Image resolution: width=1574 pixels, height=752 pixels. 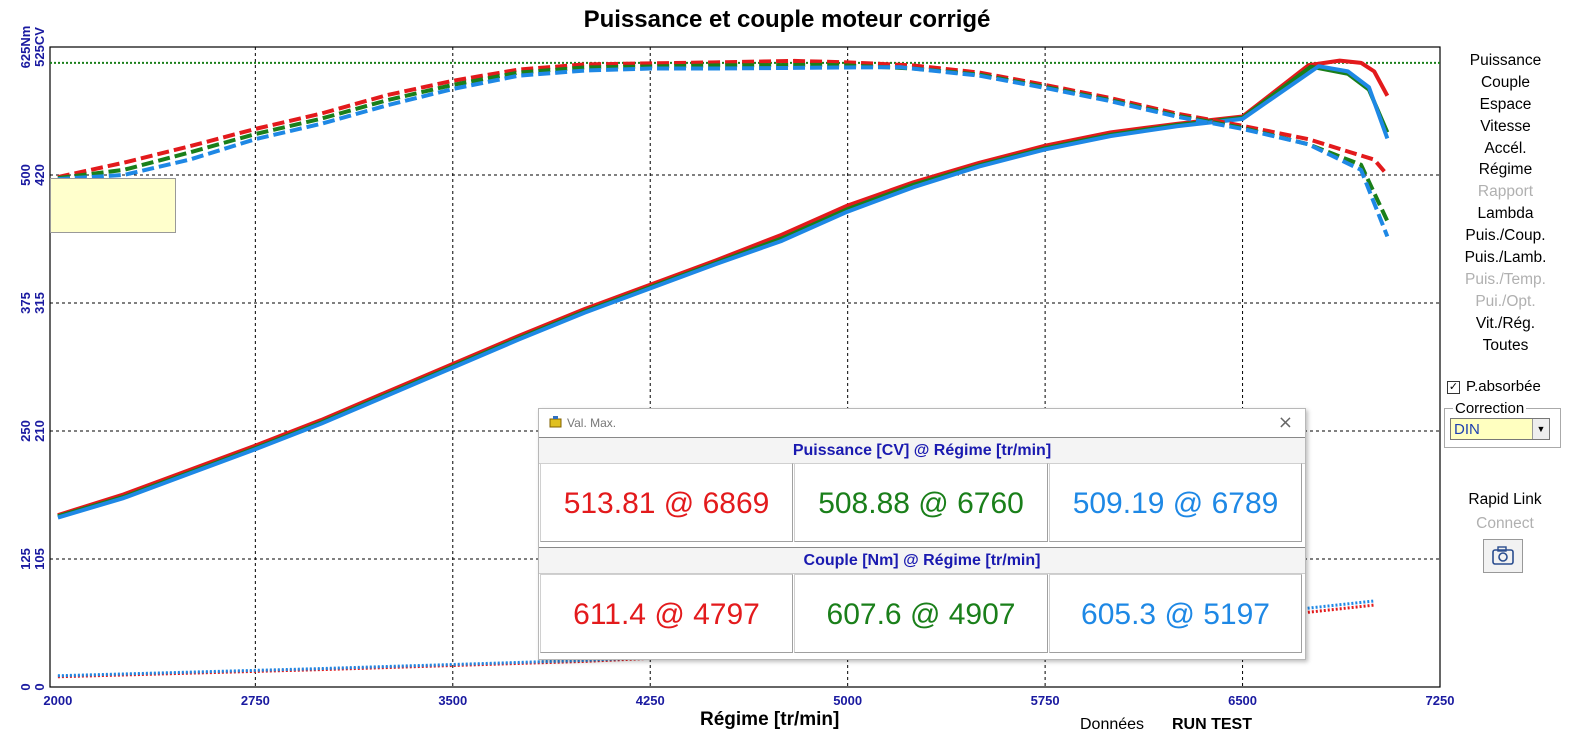 I want to click on menu-item-2: Espace, so click(x=1505, y=104).